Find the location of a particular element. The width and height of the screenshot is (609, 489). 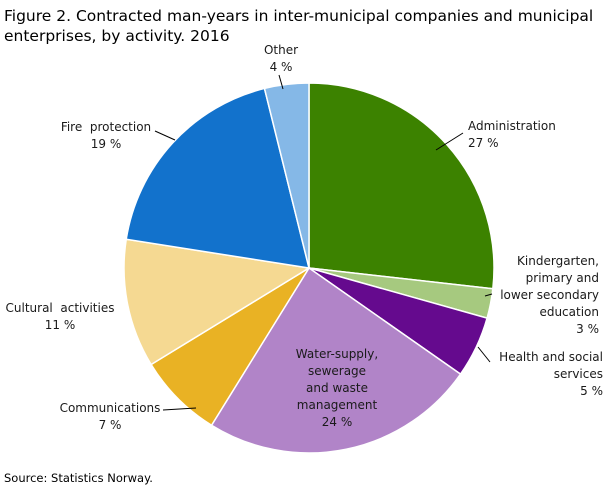

leader-line-kindergarten-primary-and-lower-secondary-education is located at coordinates (488, 295).